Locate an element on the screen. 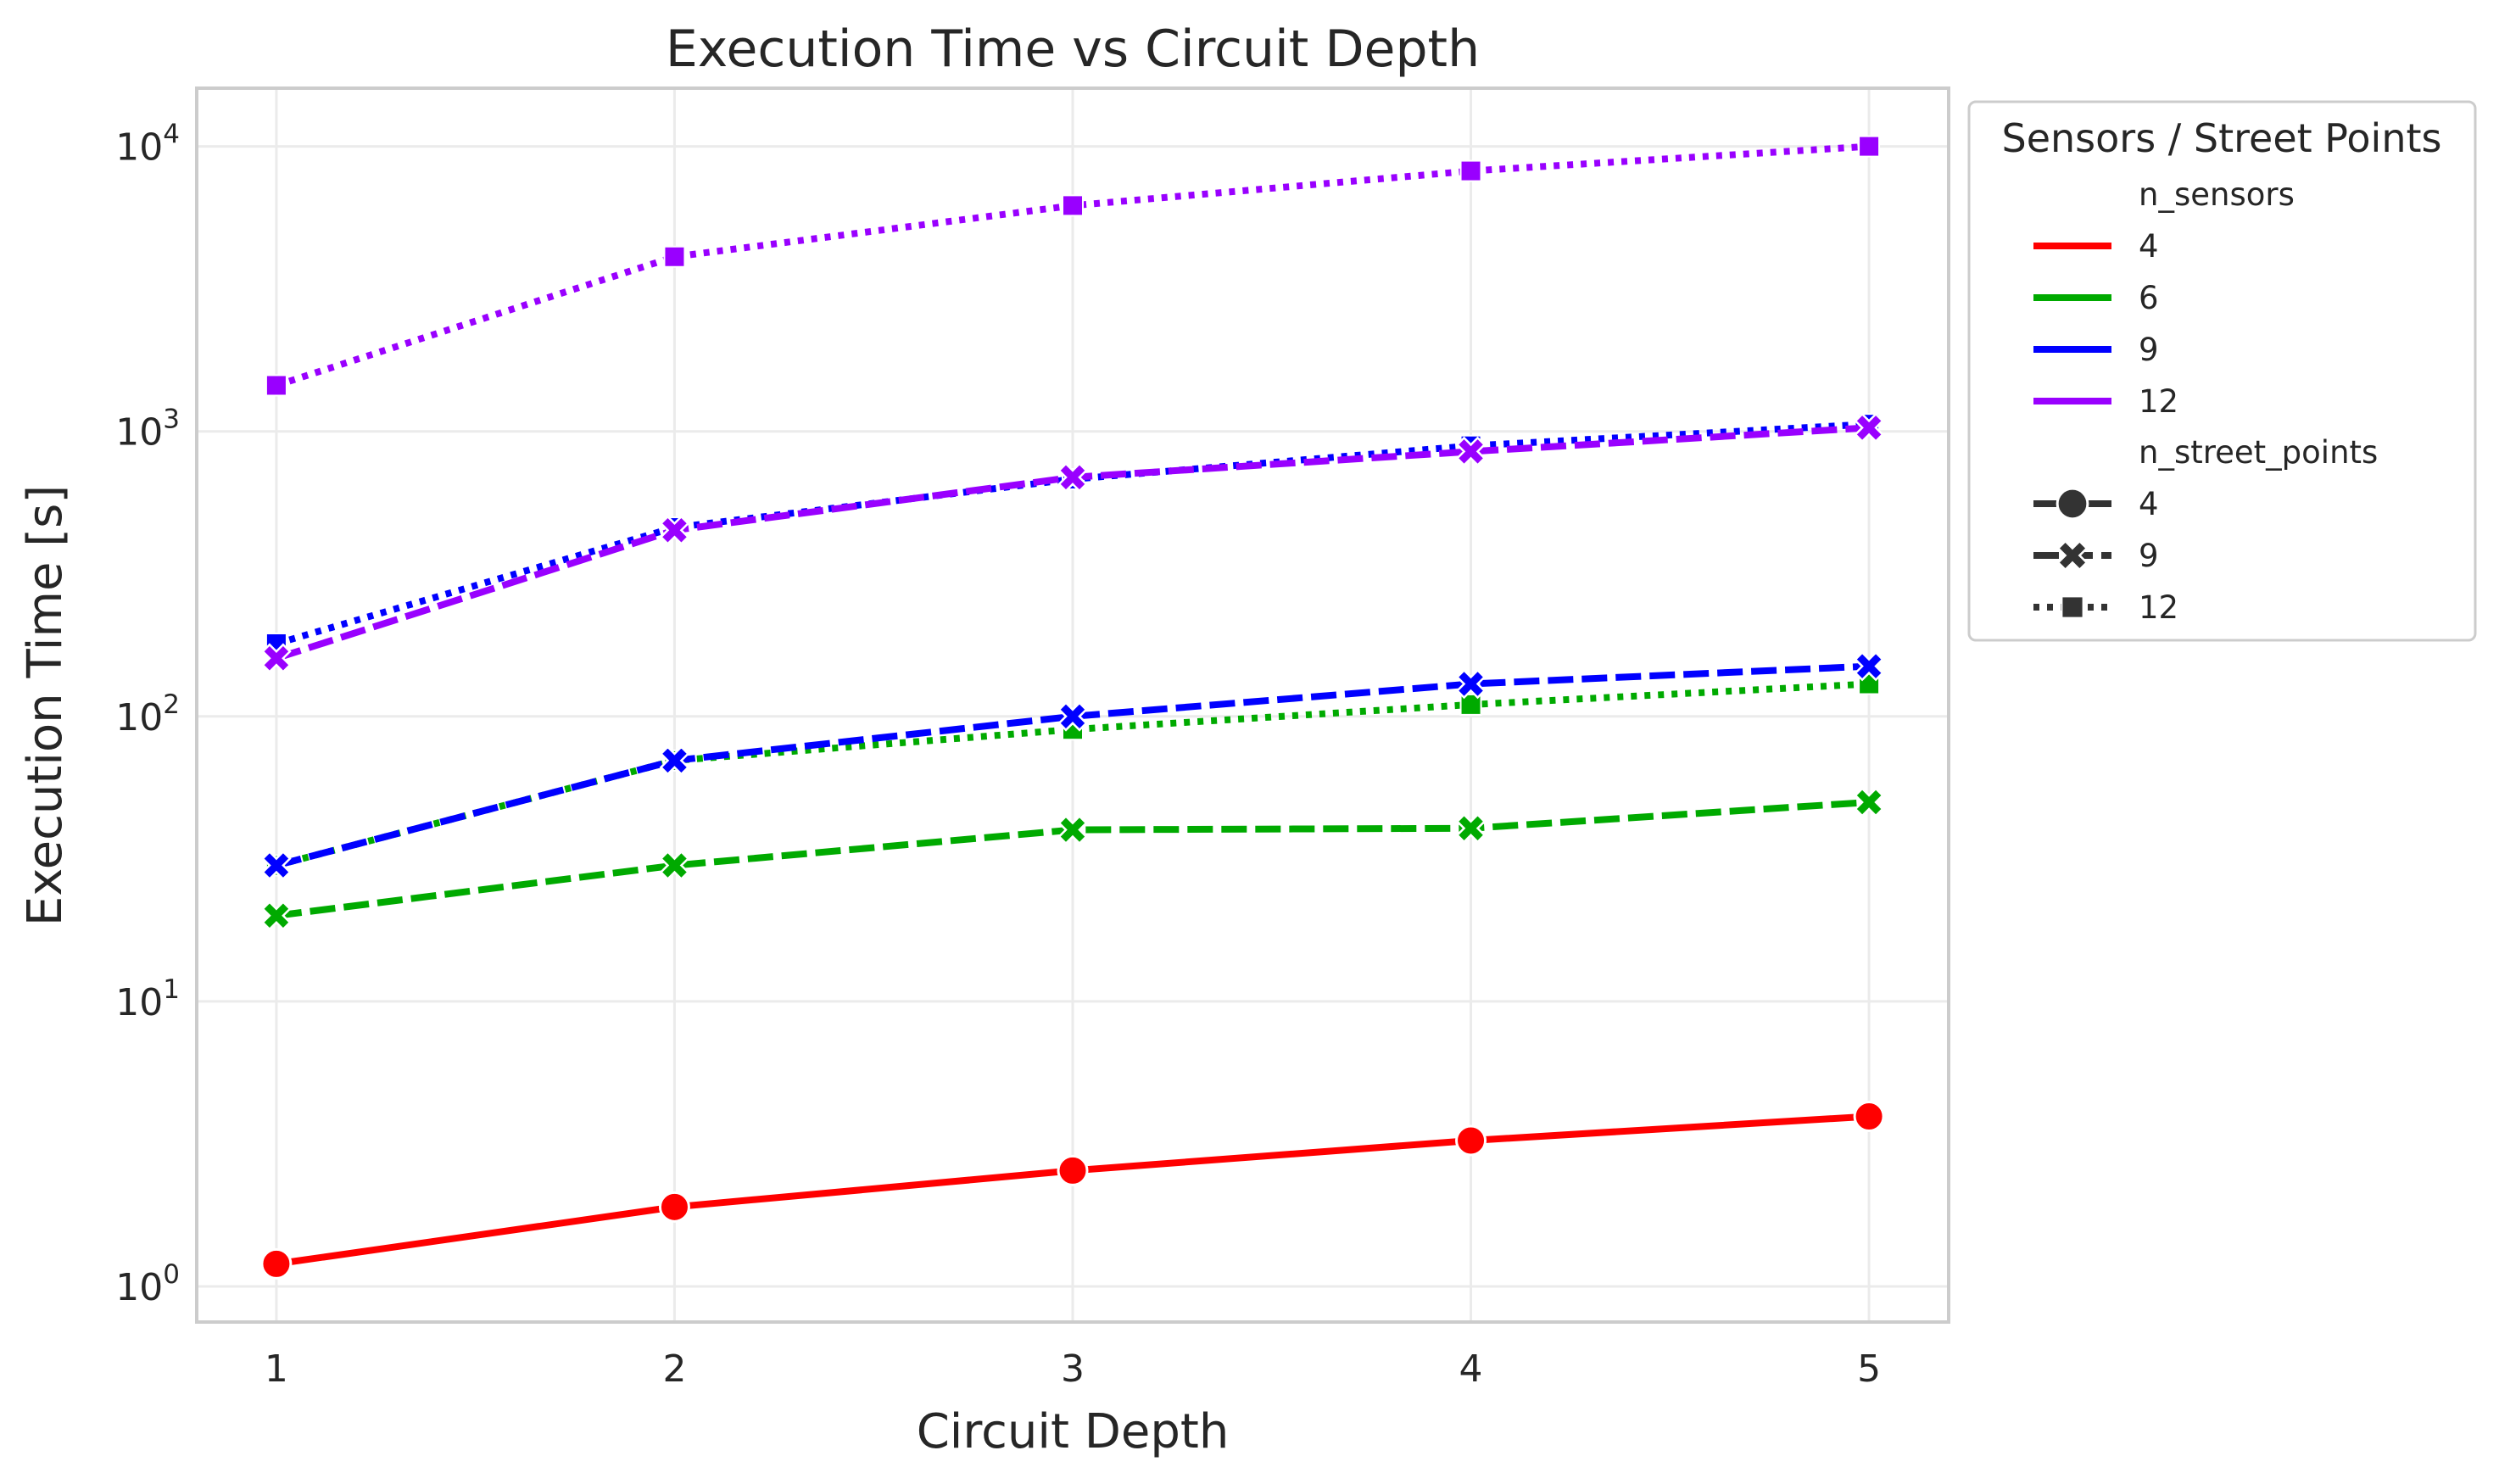 The height and width of the screenshot is (1484, 2499). x-tick-label: 5 is located at coordinates (1869, 1369).